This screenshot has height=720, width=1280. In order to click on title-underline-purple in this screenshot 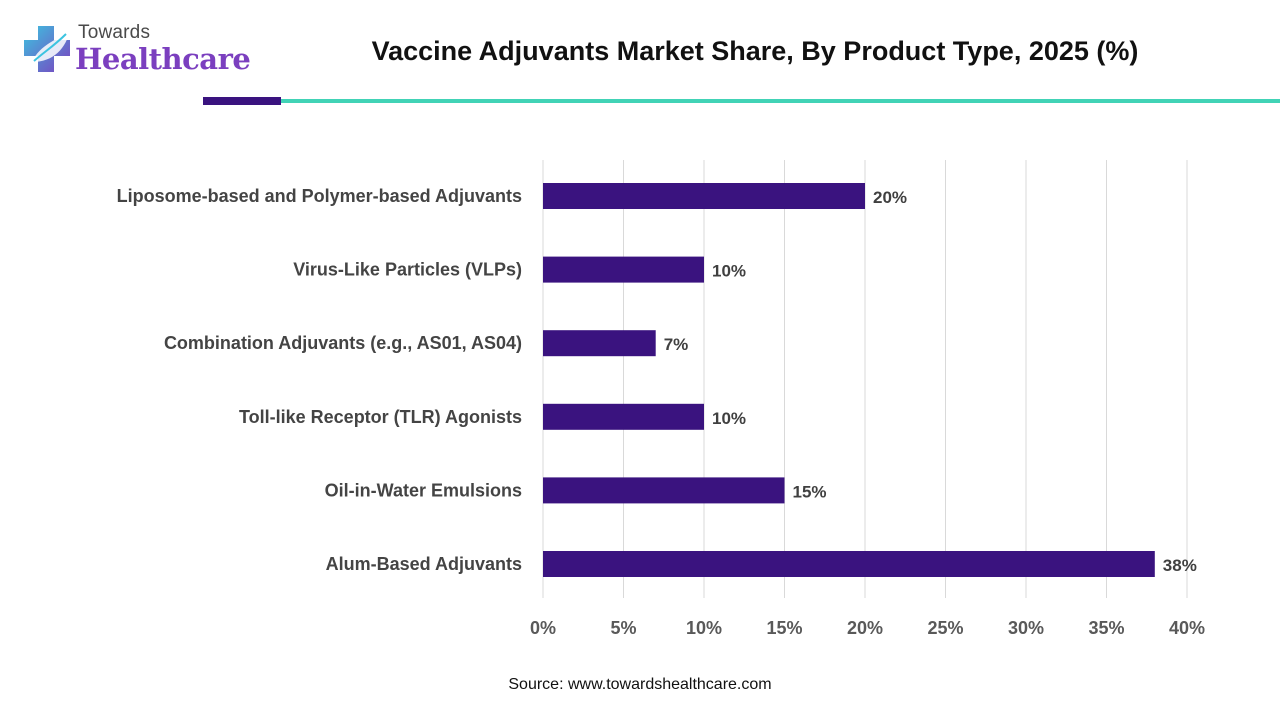, I will do `click(242, 101)`.